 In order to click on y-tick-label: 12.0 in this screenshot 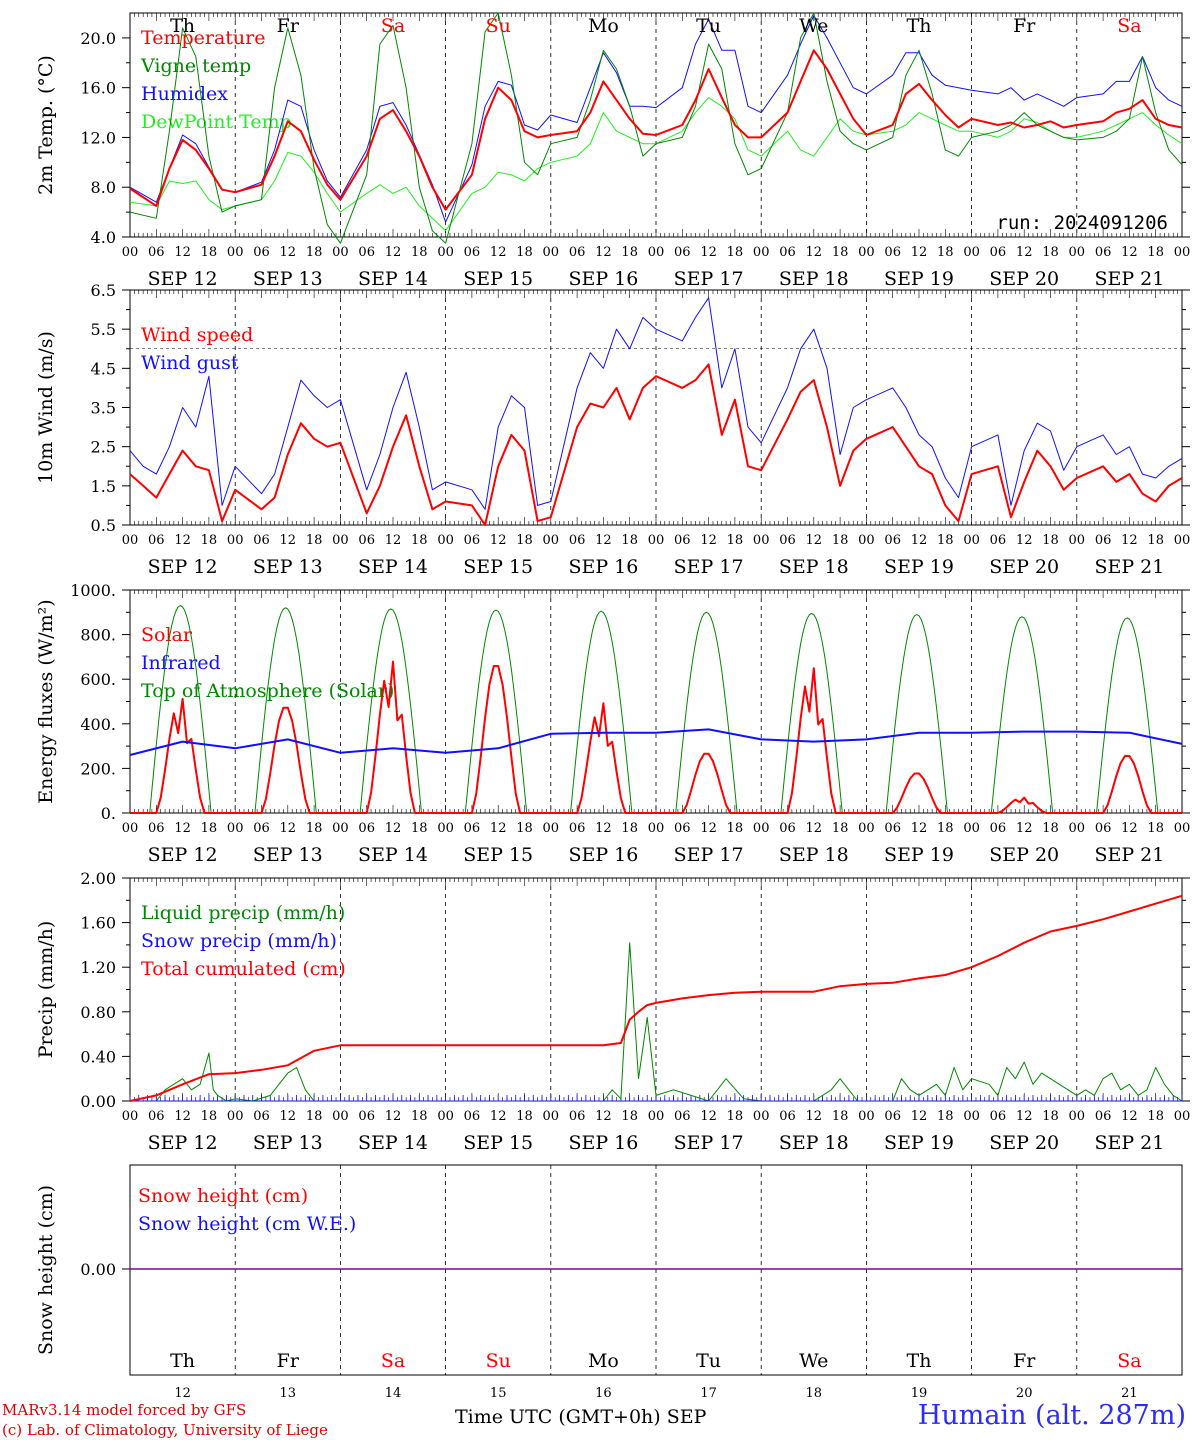, I will do `click(98, 137)`.